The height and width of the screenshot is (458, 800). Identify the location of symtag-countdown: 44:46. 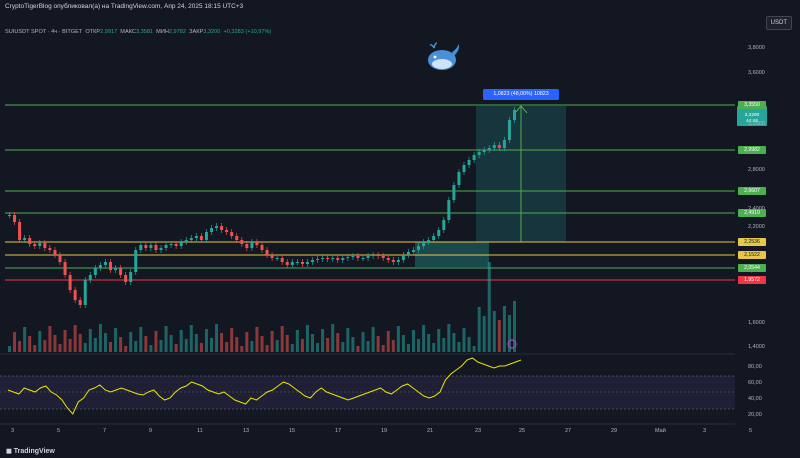
(751, 121).